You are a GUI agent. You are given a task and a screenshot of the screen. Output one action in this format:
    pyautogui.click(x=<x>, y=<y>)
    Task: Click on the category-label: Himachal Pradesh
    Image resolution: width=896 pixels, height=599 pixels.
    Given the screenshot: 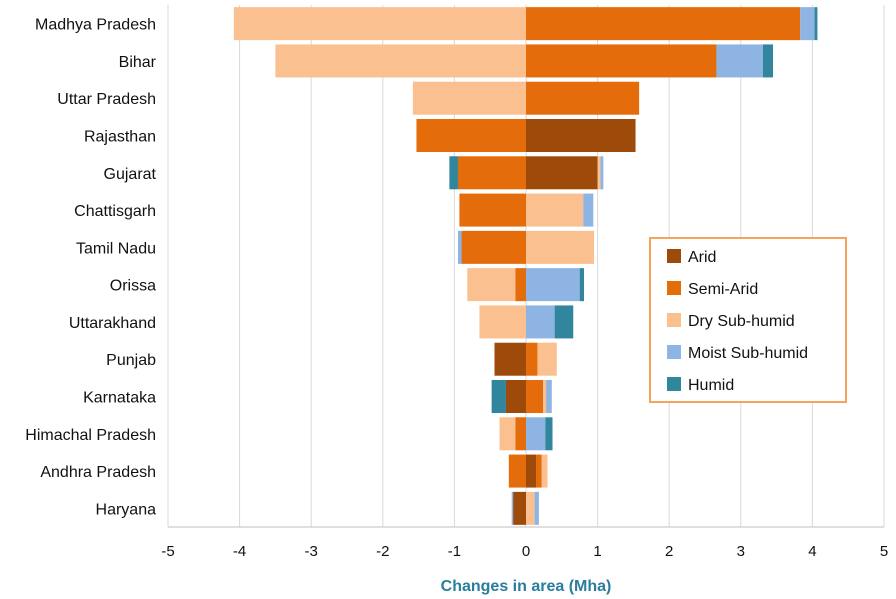 What is the action you would take?
    pyautogui.click(x=90, y=435)
    